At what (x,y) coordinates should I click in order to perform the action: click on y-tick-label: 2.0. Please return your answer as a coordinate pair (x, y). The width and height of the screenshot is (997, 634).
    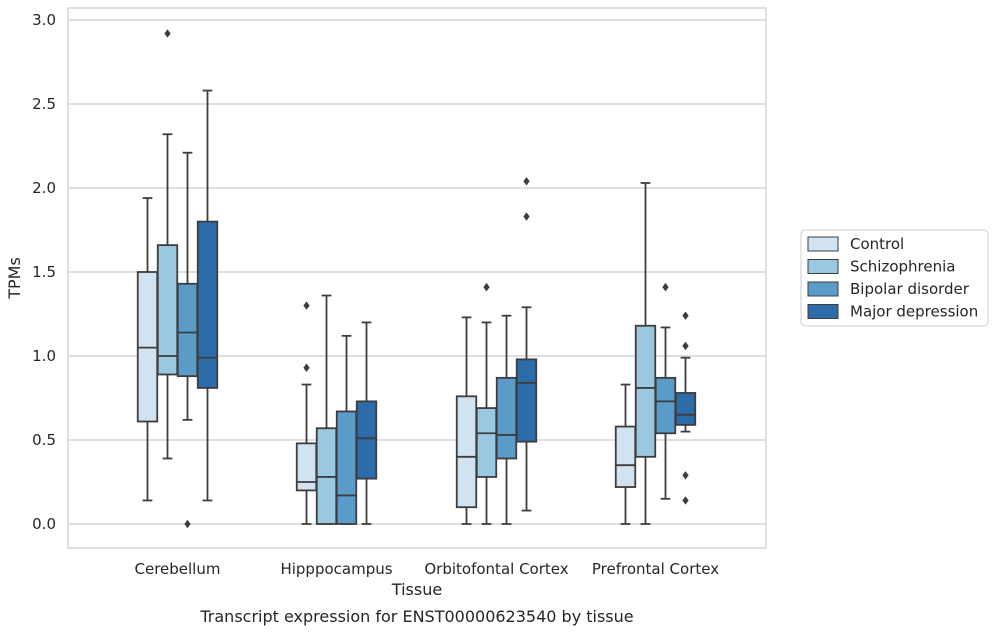
    Looking at the image, I should click on (44, 188).